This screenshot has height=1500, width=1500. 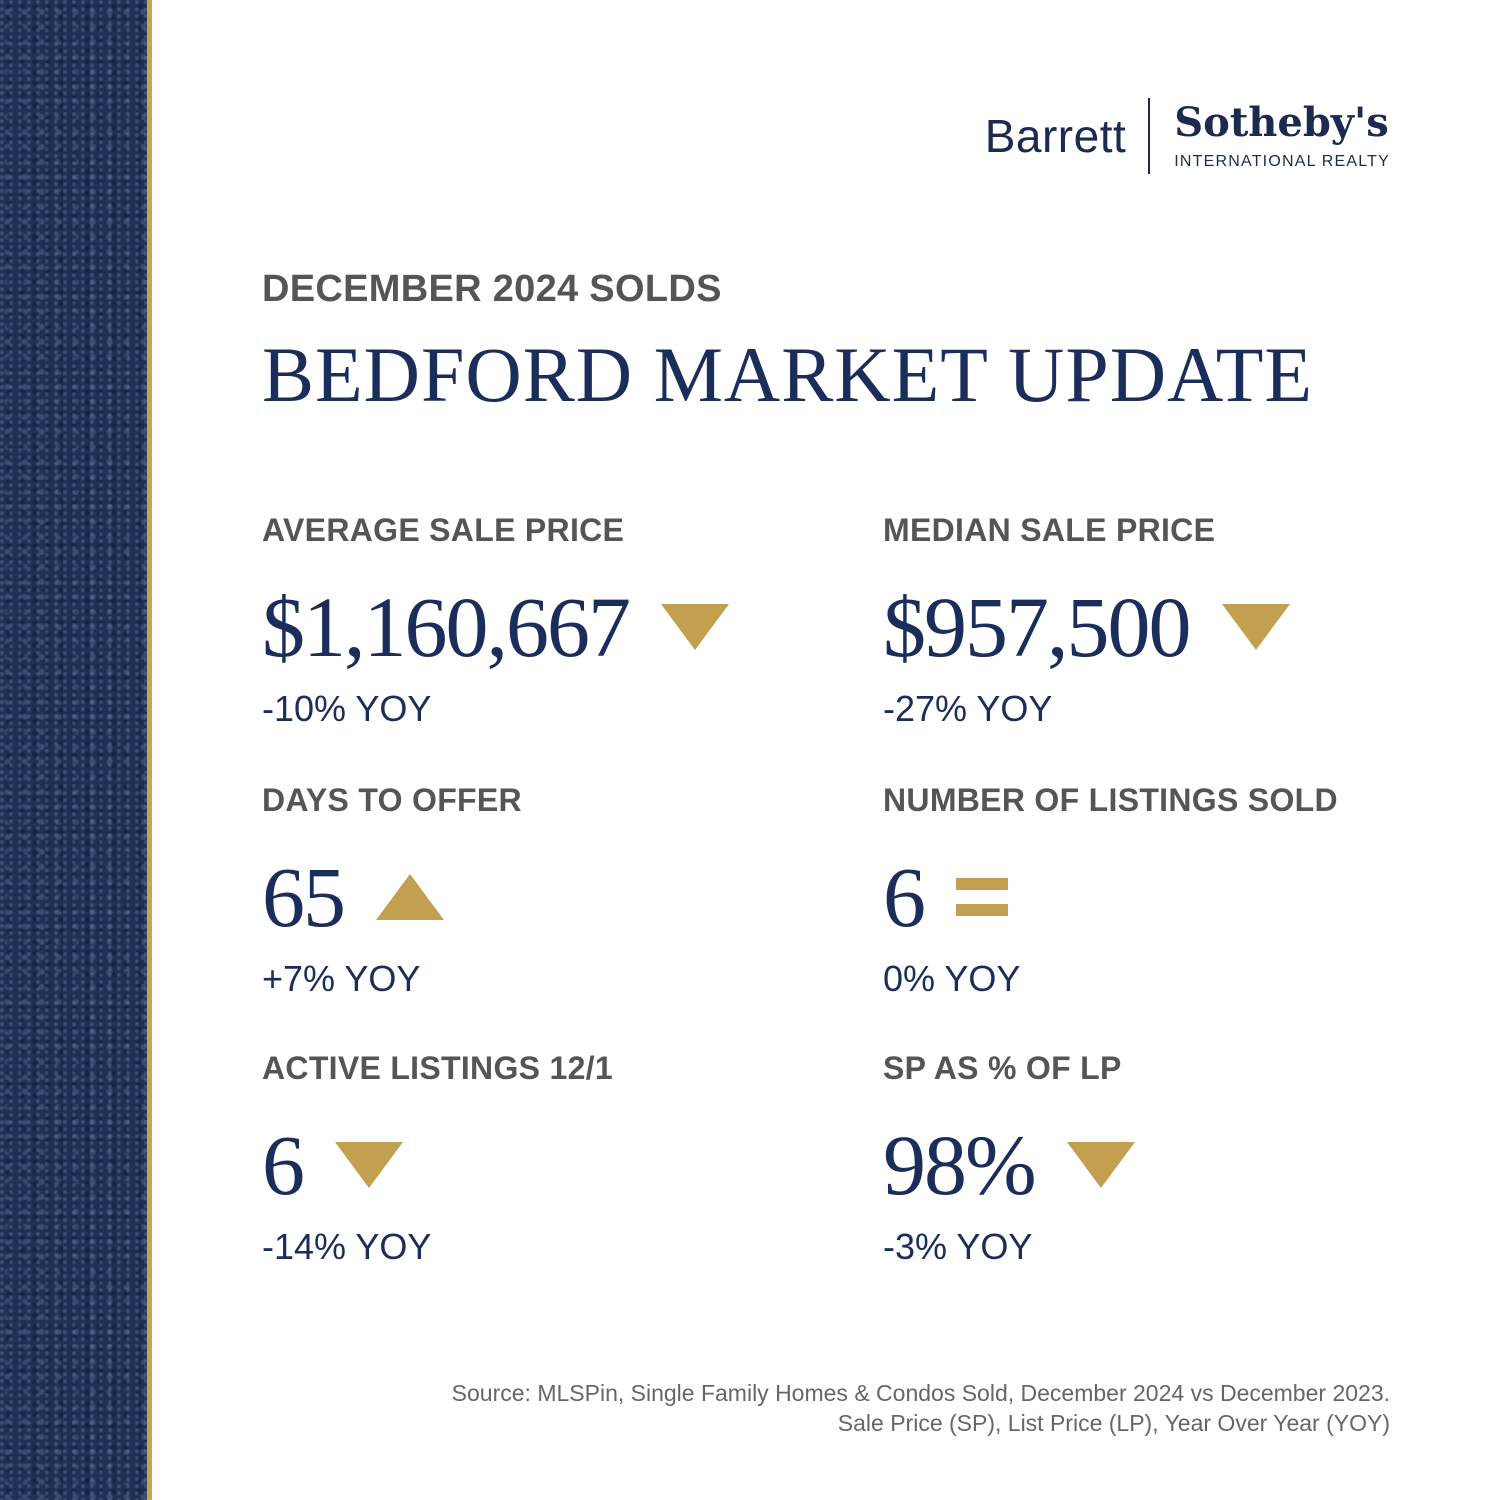 I want to click on stat-yoy: -3% YOY, so click(x=958, y=1246).